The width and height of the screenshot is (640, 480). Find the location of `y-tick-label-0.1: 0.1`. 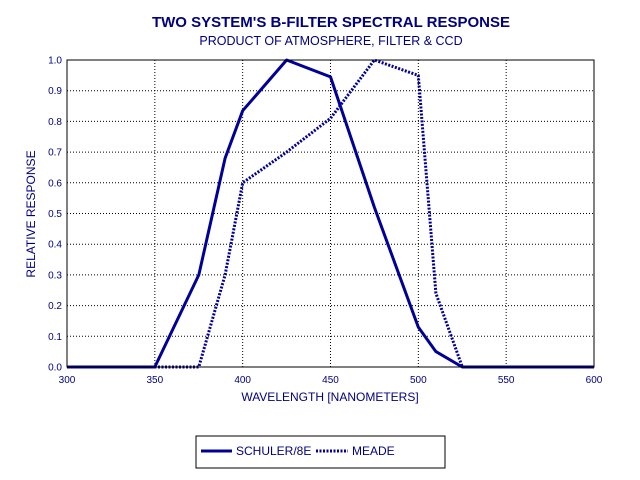

y-tick-label-0.1: 0.1 is located at coordinates (55, 337).